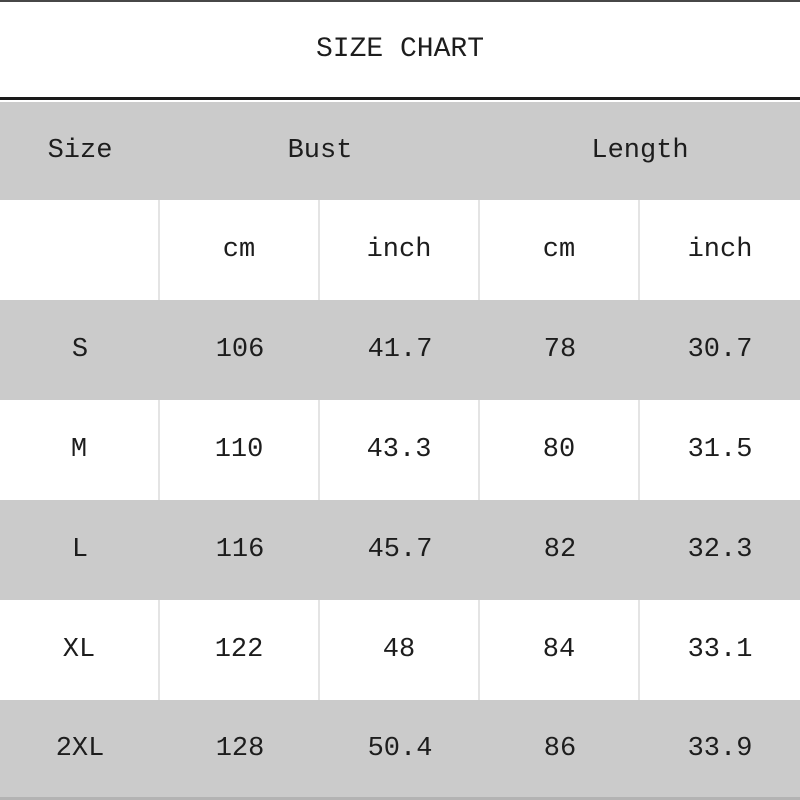 The width and height of the screenshot is (800, 800). Describe the element at coordinates (80, 748) in the screenshot. I see `size-cell: 2XL` at that location.